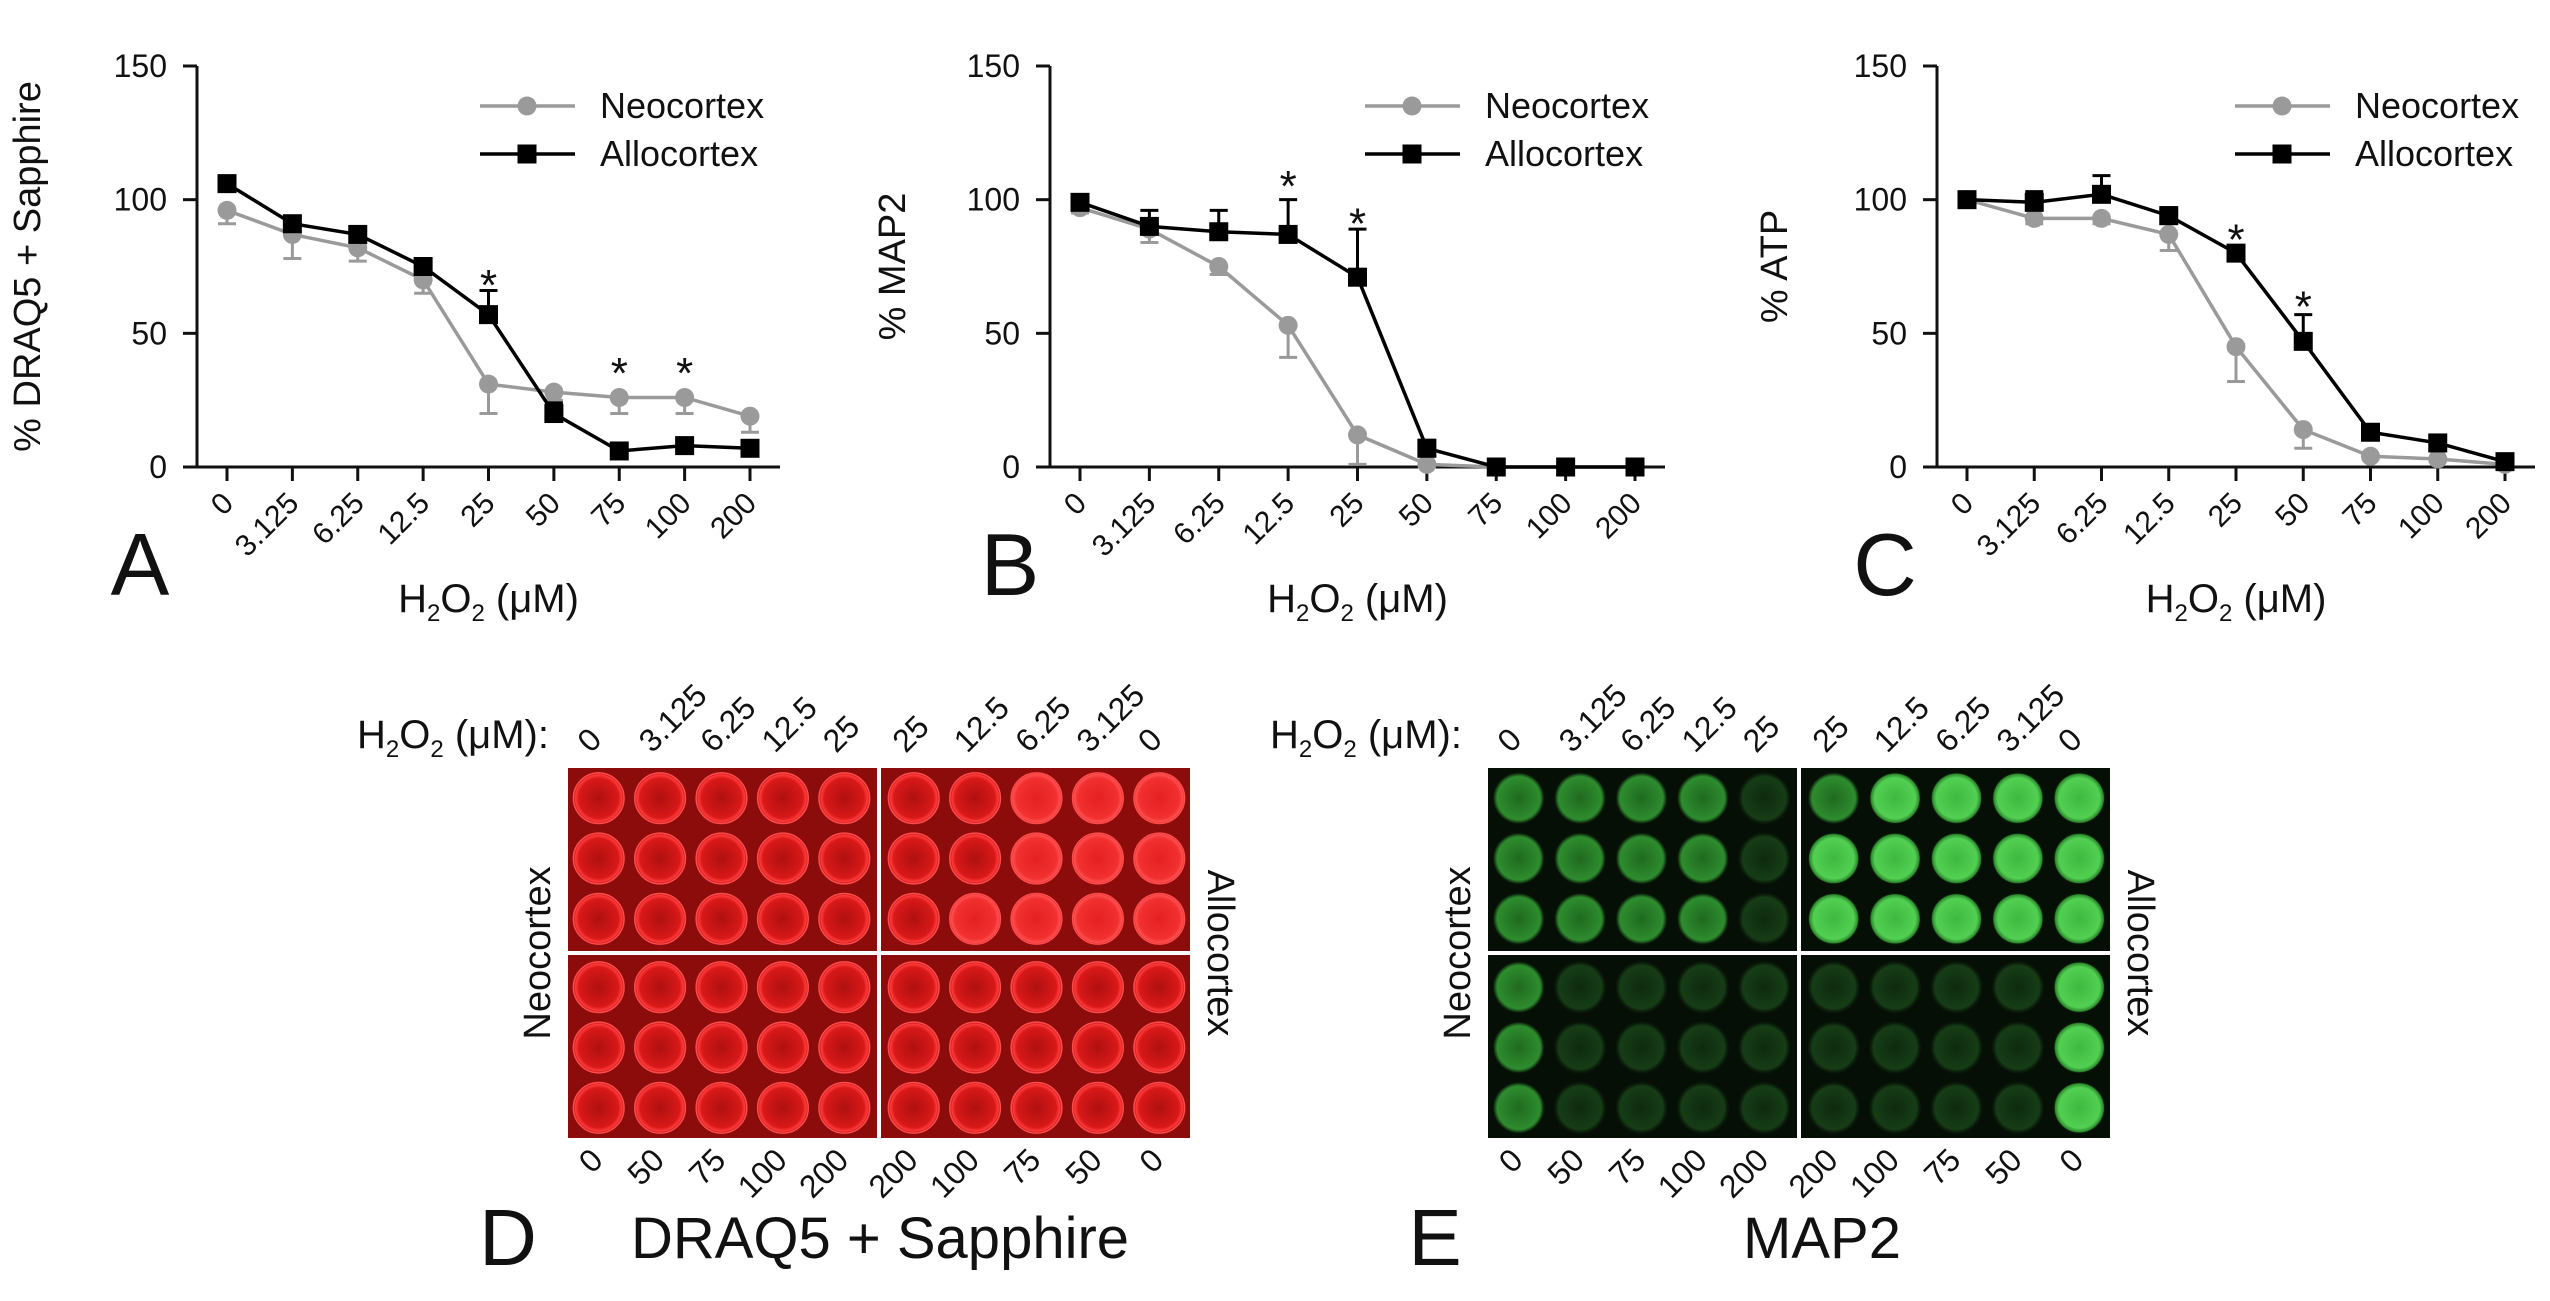 This screenshot has width=2550, height=1301. What do you see at coordinates (2488, 516) in the screenshot?
I see `x-tick-label: 200` at bounding box center [2488, 516].